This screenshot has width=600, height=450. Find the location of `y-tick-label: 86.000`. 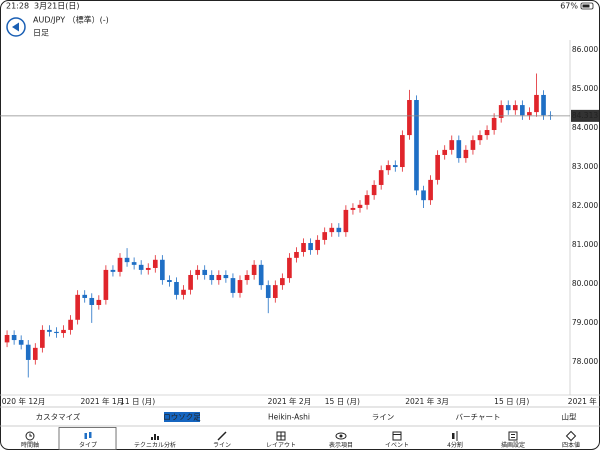

y-tick-label: 86.000 is located at coordinates (585, 49).